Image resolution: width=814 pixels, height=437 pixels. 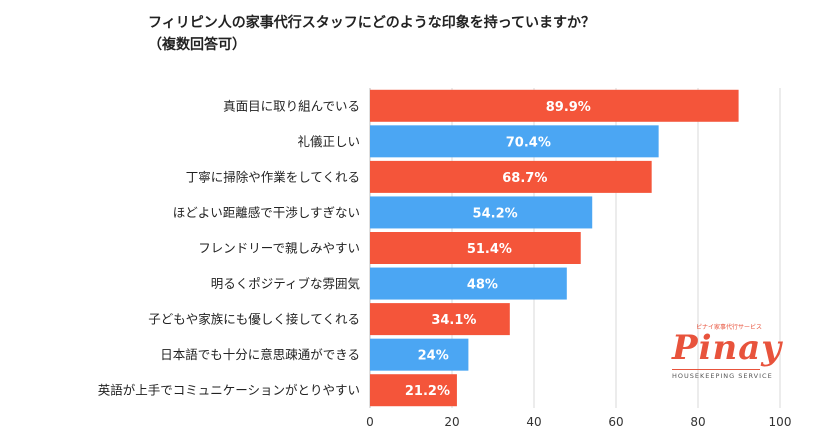 I want to click on x-tick-label-40: 40, so click(x=533, y=422).